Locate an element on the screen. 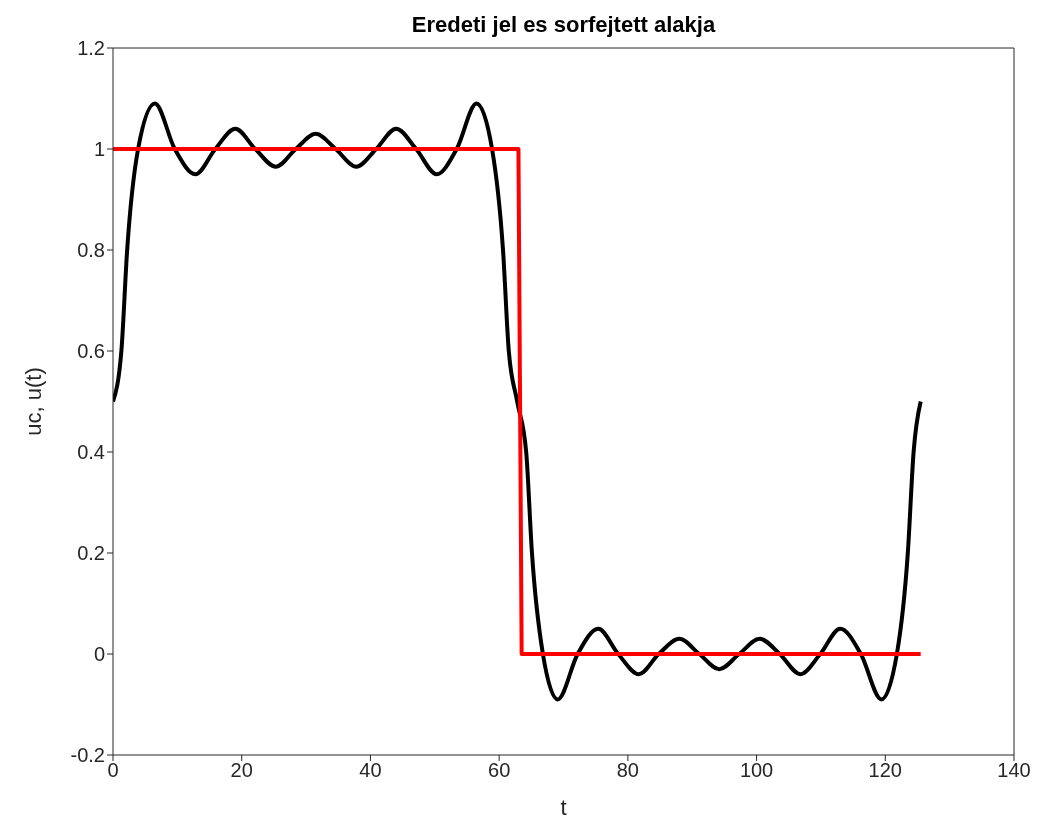 This screenshot has height=836, width=1037. y-tick-label: 0 is located at coordinates (99, 654).